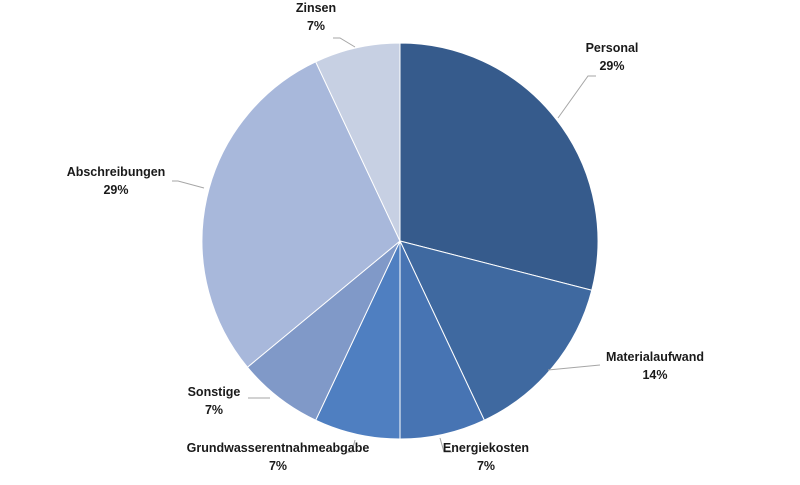 The height and width of the screenshot is (485, 800). What do you see at coordinates (445, 445) in the screenshot?
I see `leader-line-energiekosten` at bounding box center [445, 445].